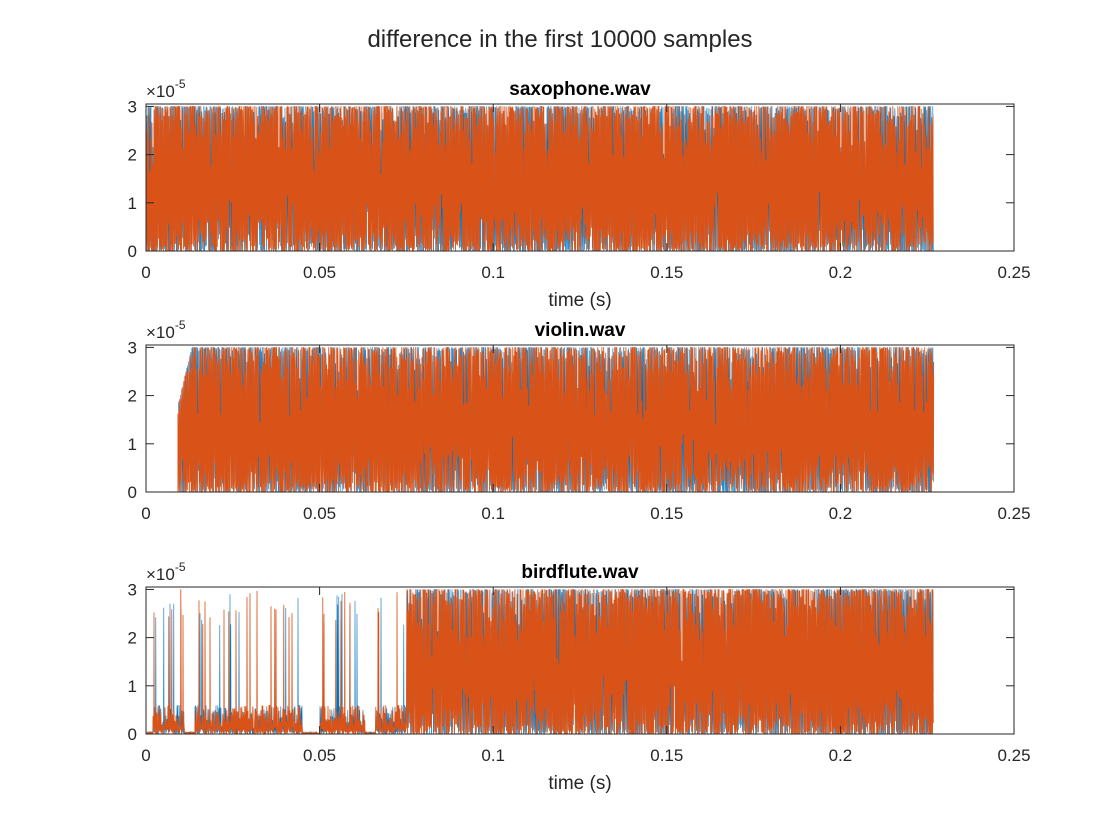 Image resolution: width=1120 pixels, height=840 pixels. Describe the element at coordinates (580, 330) in the screenshot. I see `subplot-title: violin.wav` at that location.